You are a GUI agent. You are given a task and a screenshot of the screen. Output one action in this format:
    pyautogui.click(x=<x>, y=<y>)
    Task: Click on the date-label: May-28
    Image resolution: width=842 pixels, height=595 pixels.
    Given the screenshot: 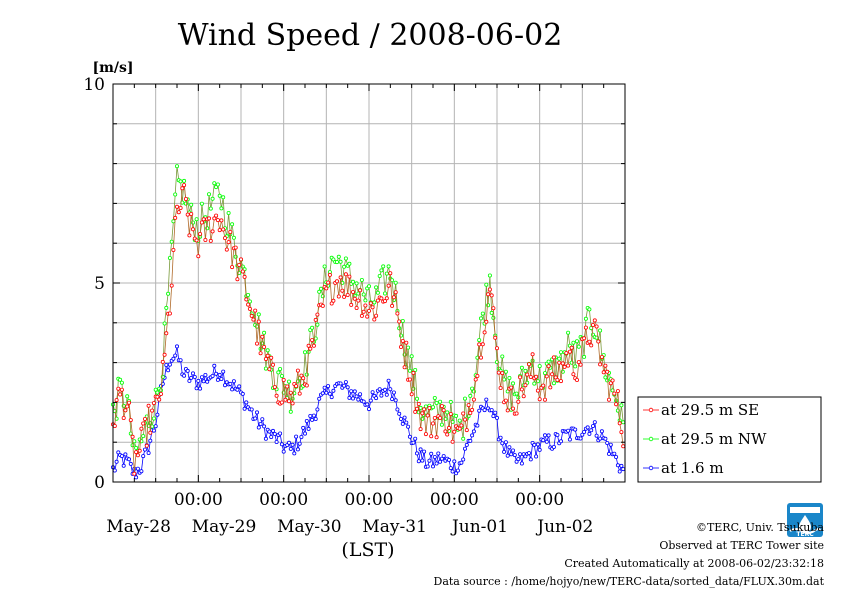 What is the action you would take?
    pyautogui.click(x=138, y=527)
    